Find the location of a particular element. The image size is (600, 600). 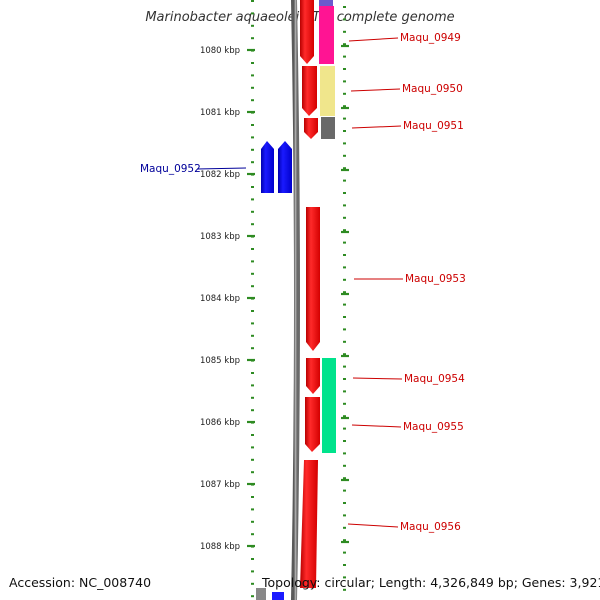

gene-label-maqu-0950: Maqu_0950 is located at coordinates (432, 89).